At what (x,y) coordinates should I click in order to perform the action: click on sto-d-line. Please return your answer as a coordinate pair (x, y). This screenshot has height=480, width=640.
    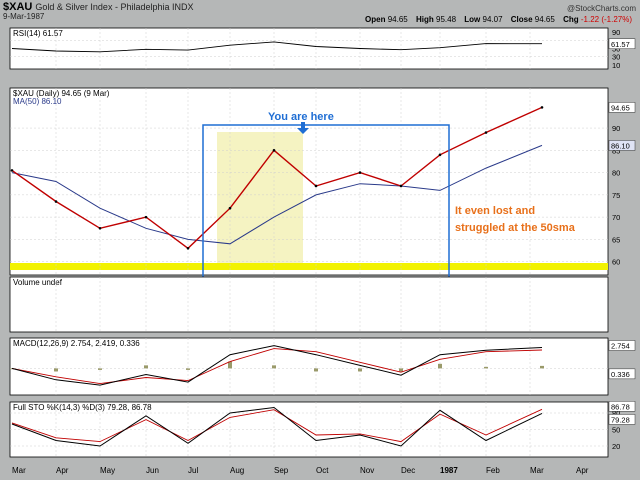
    Looking at the image, I should click on (277, 425).